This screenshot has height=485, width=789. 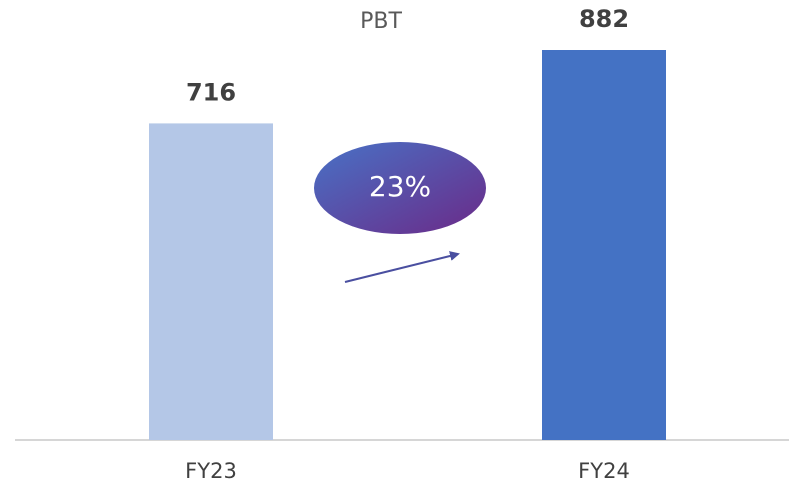 What do you see at coordinates (402, 267) in the screenshot?
I see `growth-arrow` at bounding box center [402, 267].